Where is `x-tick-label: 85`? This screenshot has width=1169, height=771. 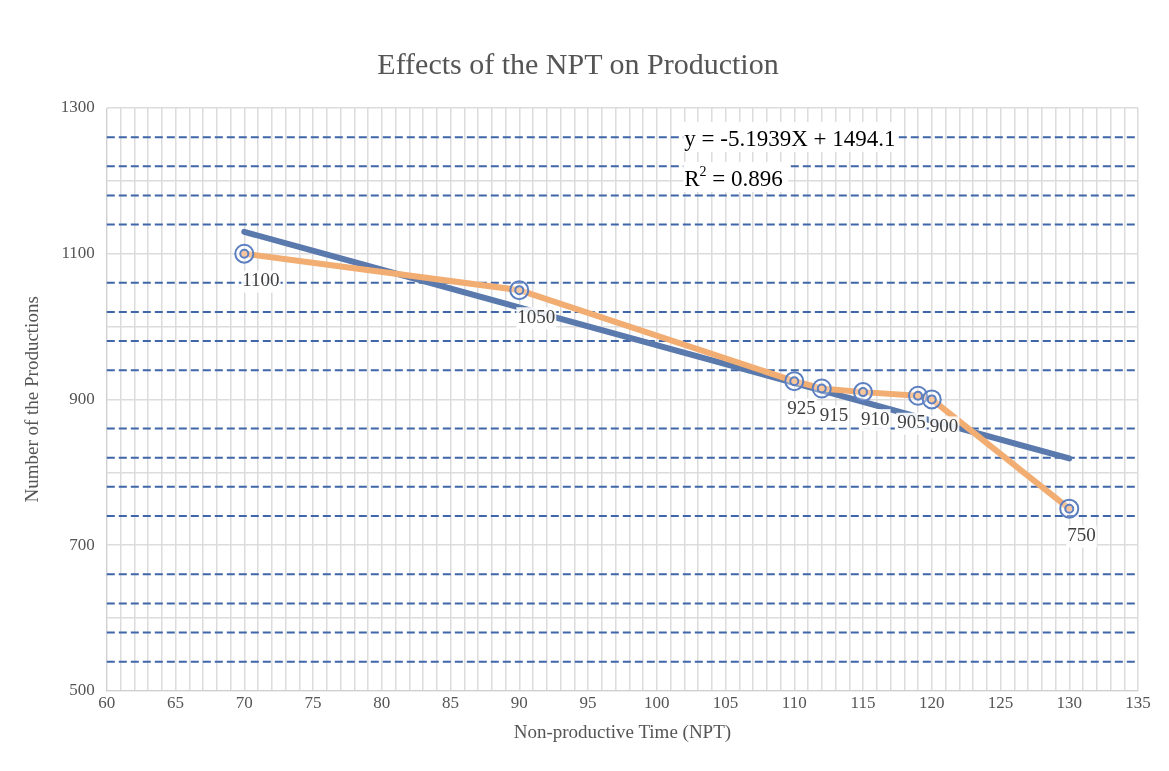 x-tick-label: 85 is located at coordinates (451, 703).